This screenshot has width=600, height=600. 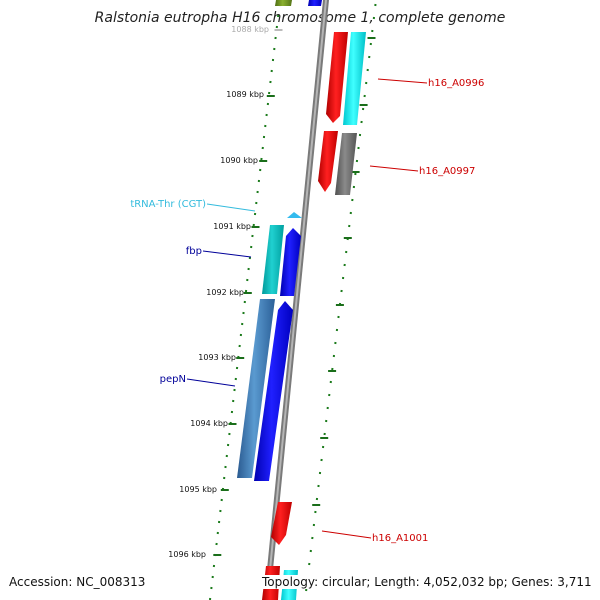 I want to click on accession-text: Accession: NC_008313, so click(x=77, y=582).